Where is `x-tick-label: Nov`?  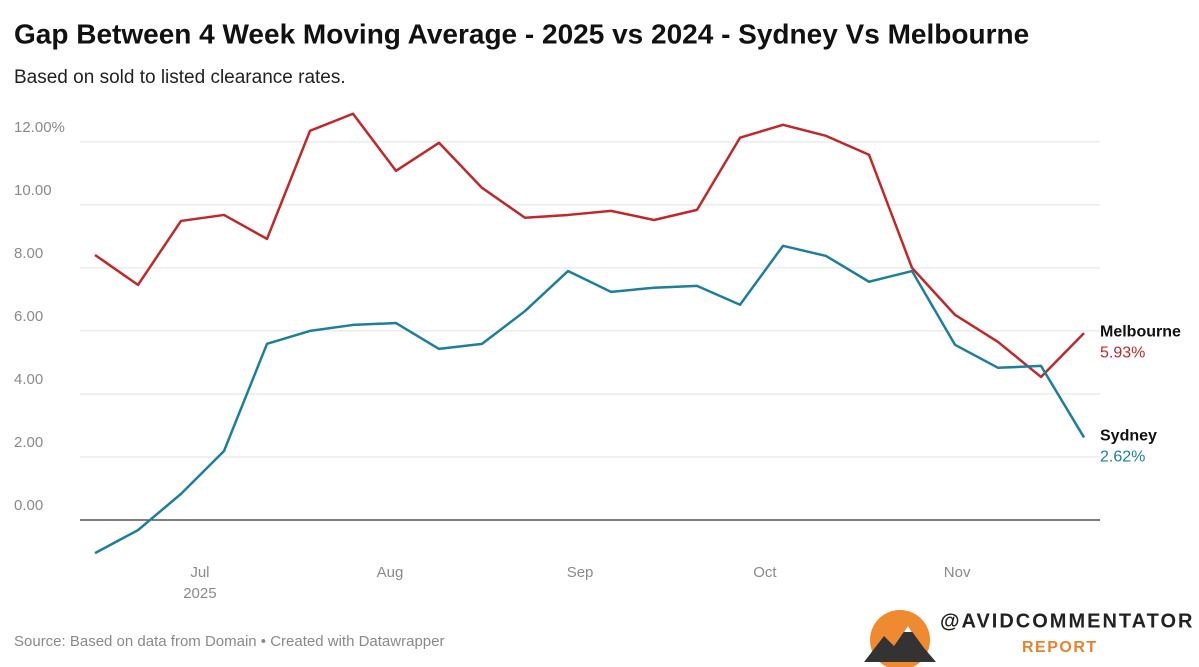
x-tick-label: Nov is located at coordinates (957, 572).